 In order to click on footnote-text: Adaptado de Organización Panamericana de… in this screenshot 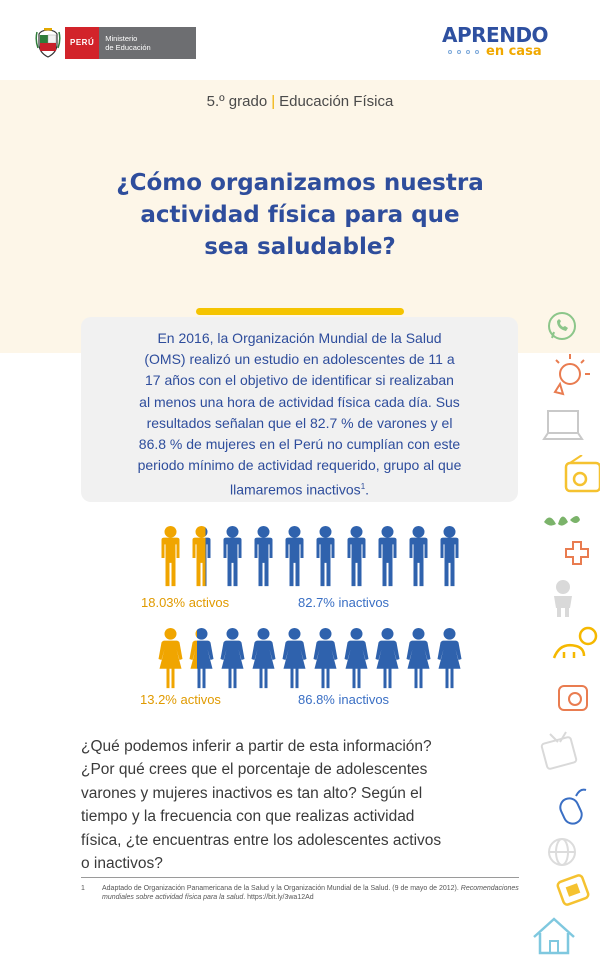, I will do `click(310, 893)`.